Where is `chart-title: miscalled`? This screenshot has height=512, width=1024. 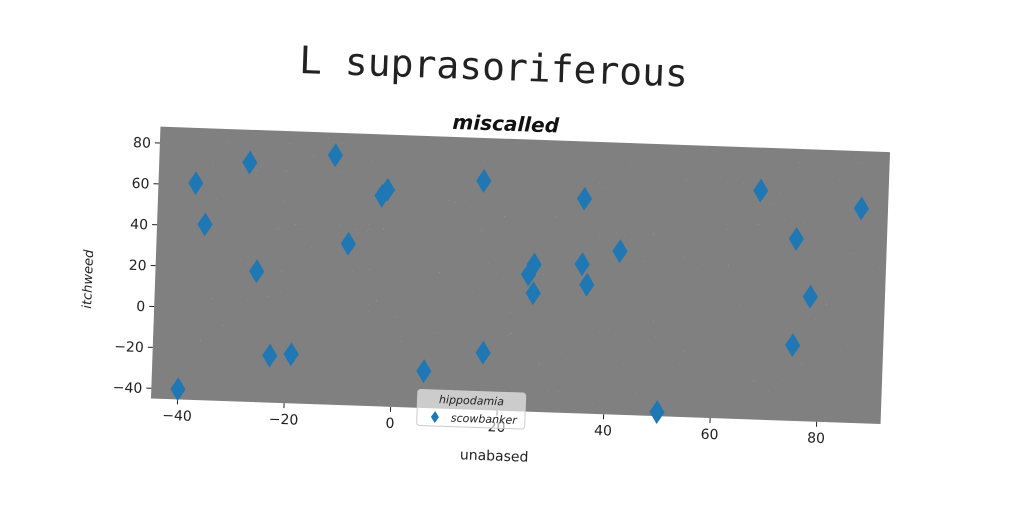 chart-title: miscalled is located at coordinates (506, 124).